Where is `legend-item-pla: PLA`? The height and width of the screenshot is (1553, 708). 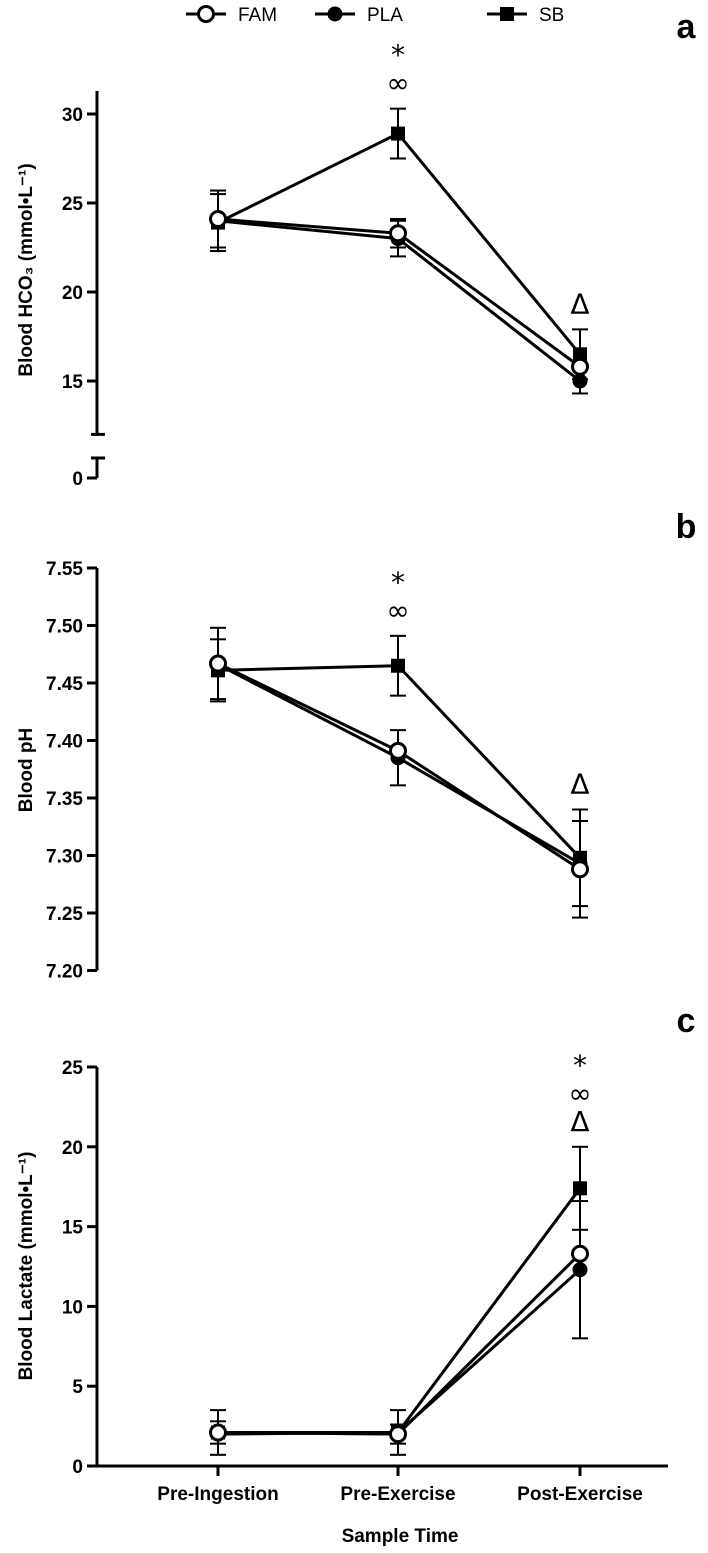 legend-item-pla: PLA is located at coordinates (359, 15).